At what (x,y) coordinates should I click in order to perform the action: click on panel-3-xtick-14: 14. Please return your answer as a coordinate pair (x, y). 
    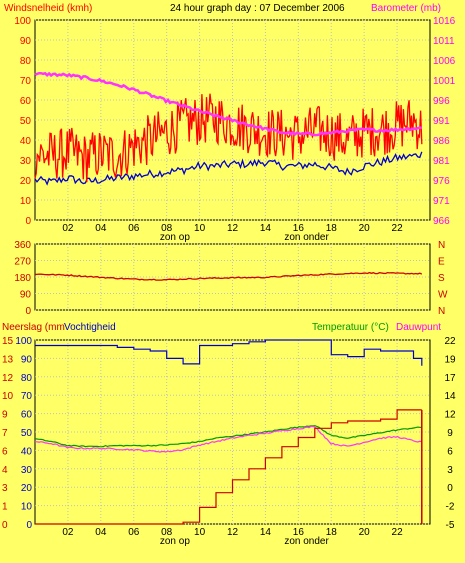
    Looking at the image, I should click on (266, 532).